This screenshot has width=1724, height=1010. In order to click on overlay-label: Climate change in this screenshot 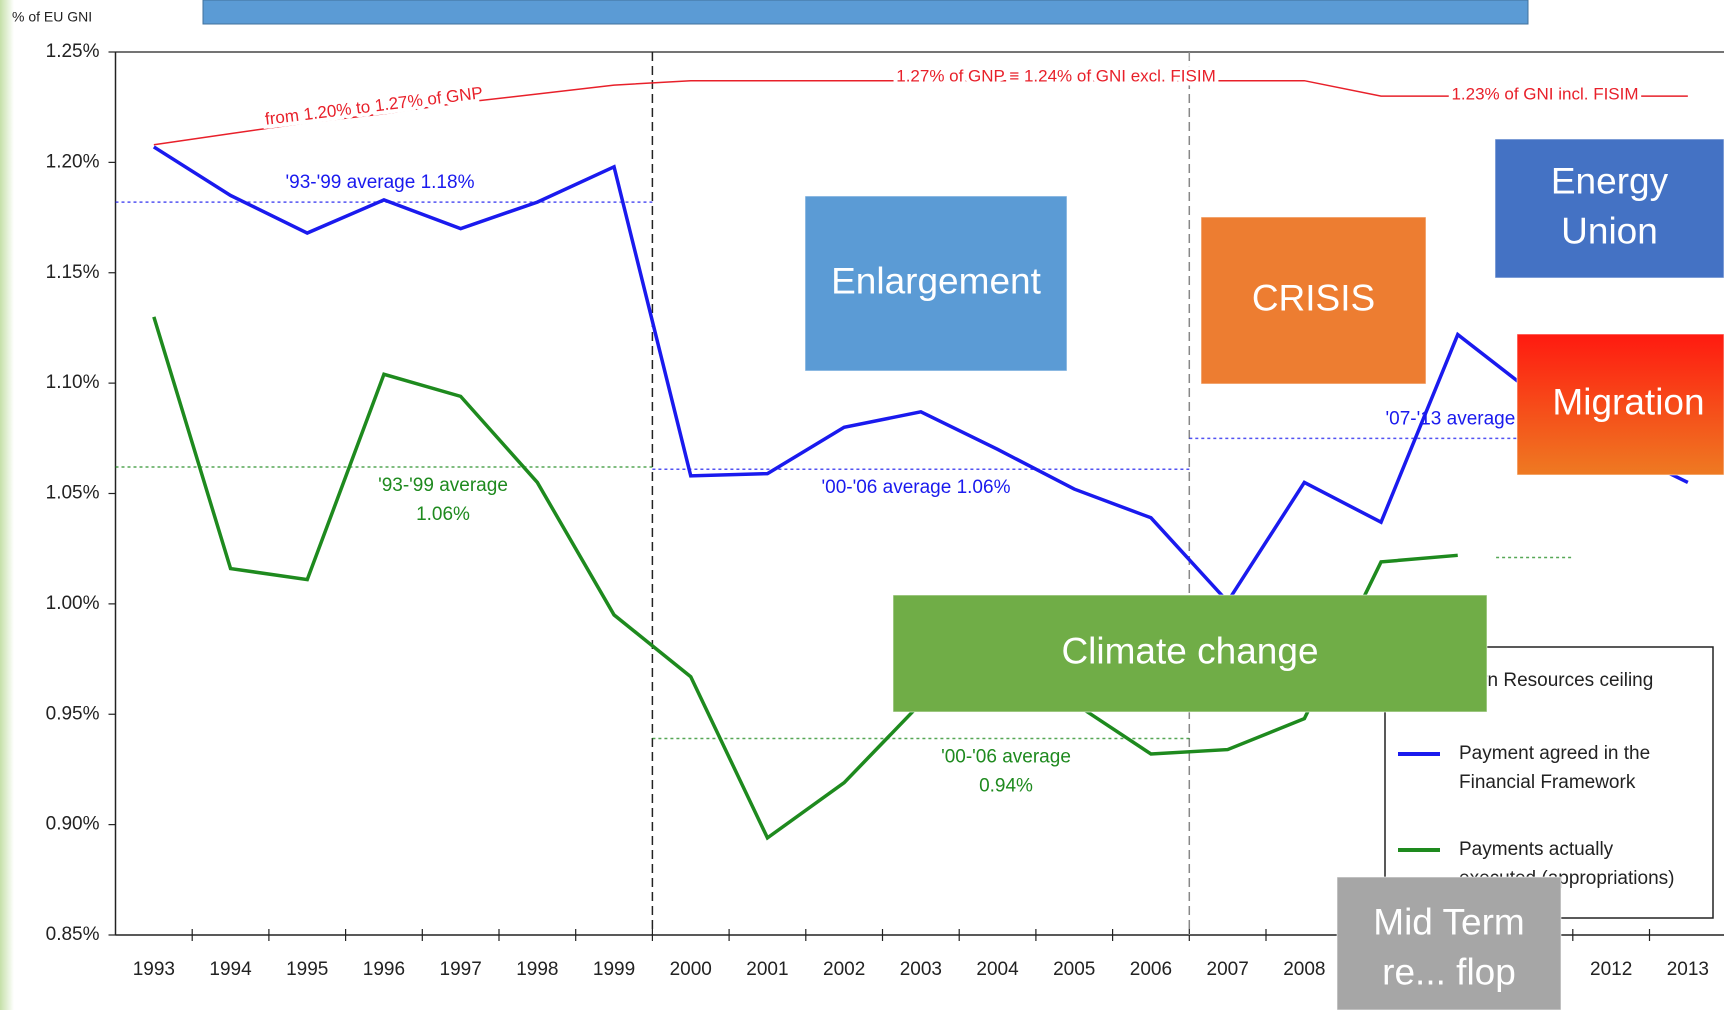, I will do `click(1189, 650)`.